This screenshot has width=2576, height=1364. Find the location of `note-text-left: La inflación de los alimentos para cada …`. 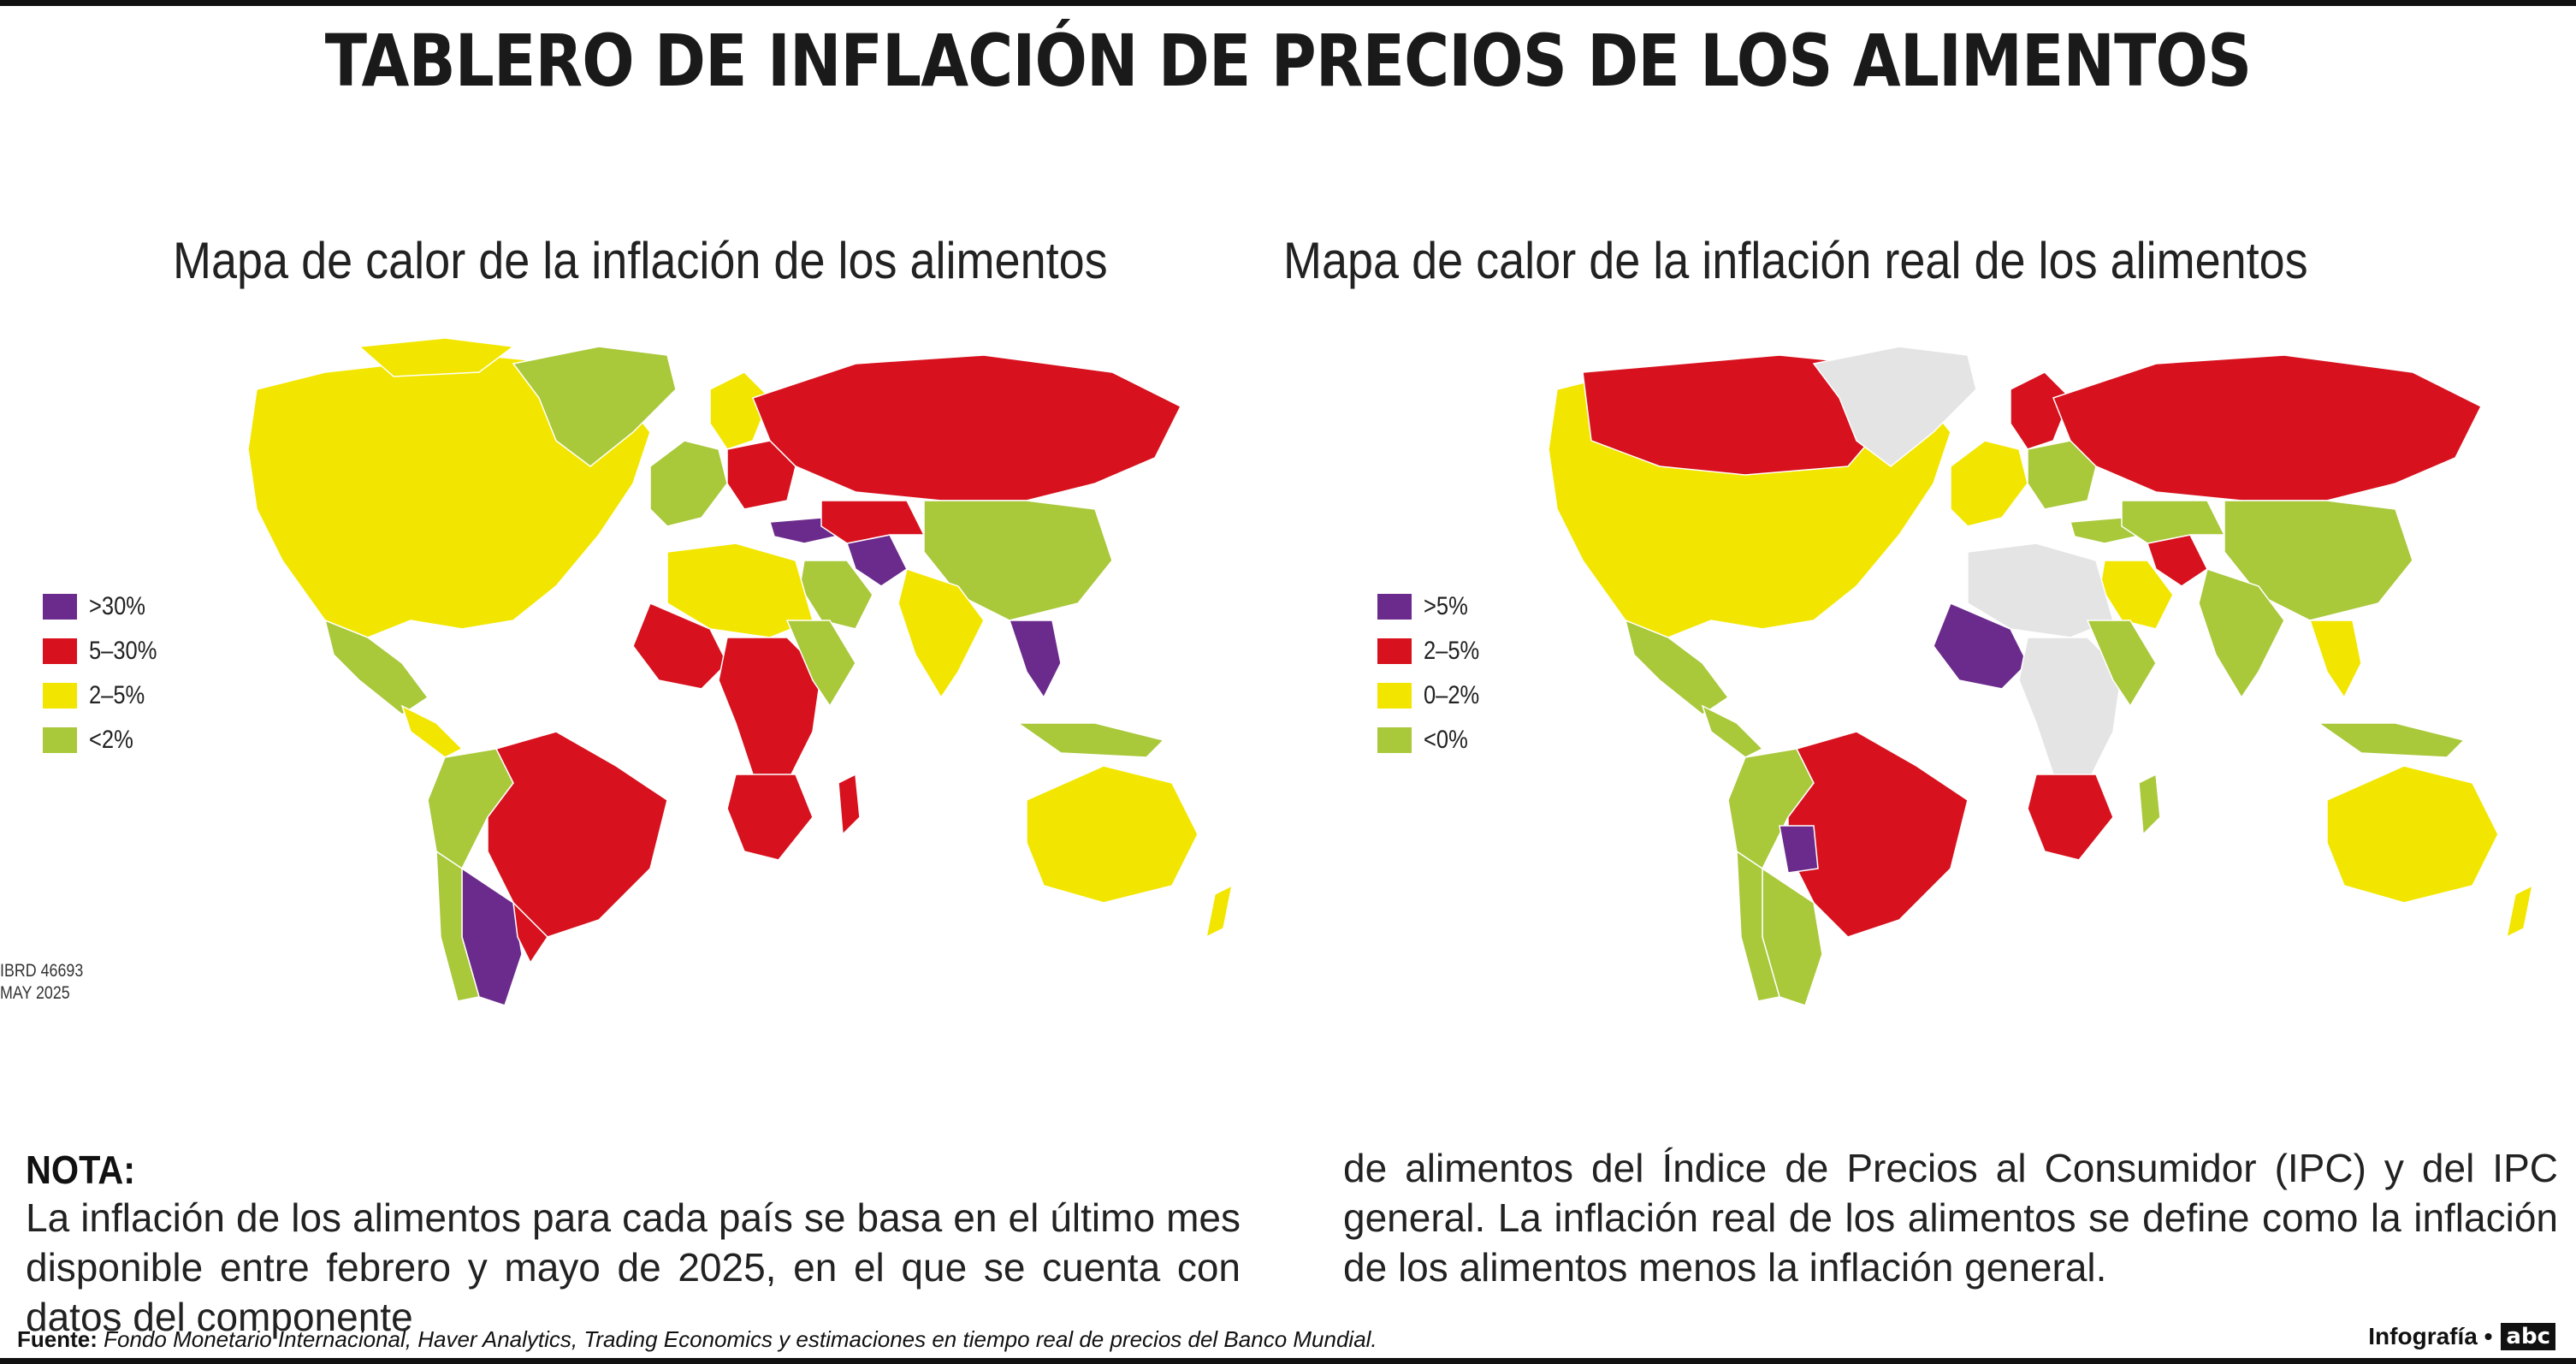

note-text-left: La inflación de los alimentos para cada … is located at coordinates (633, 1267).